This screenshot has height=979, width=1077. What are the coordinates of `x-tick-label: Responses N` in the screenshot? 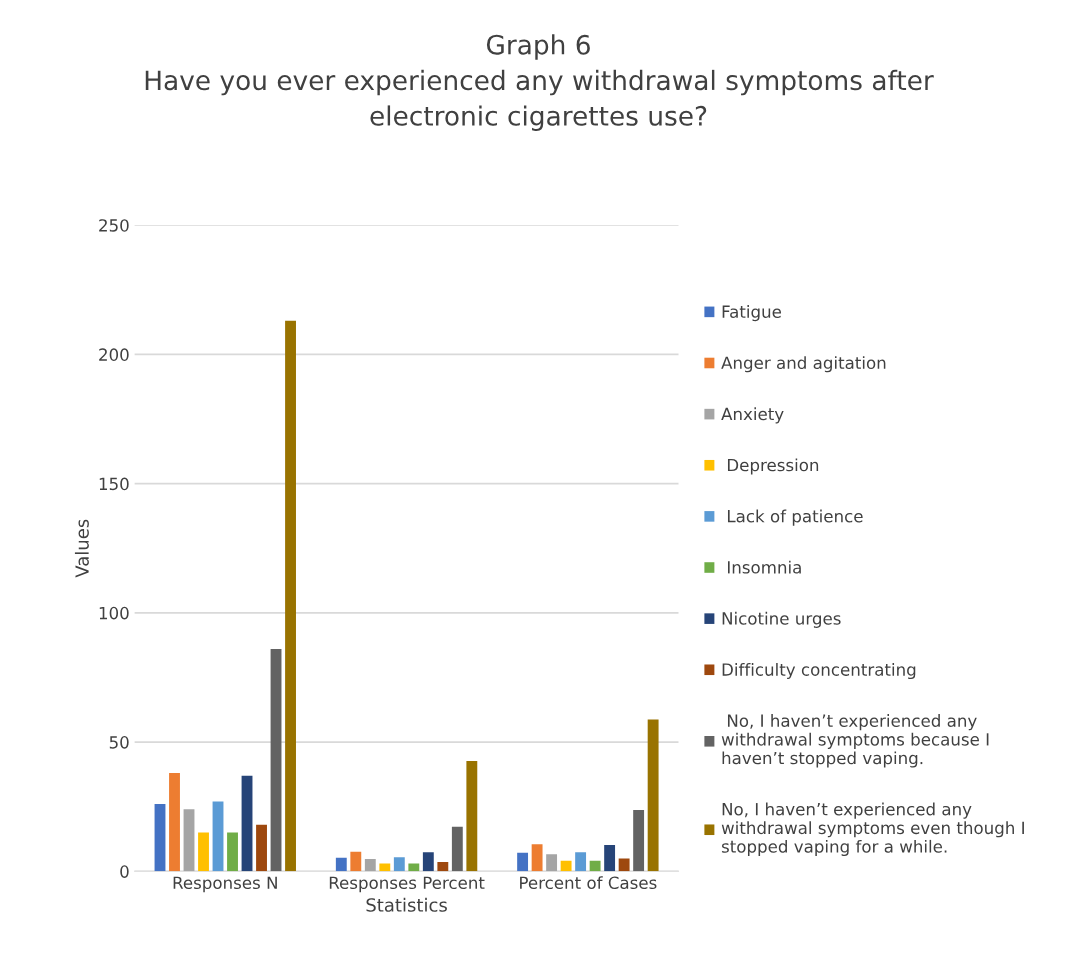 It's located at (225, 884).